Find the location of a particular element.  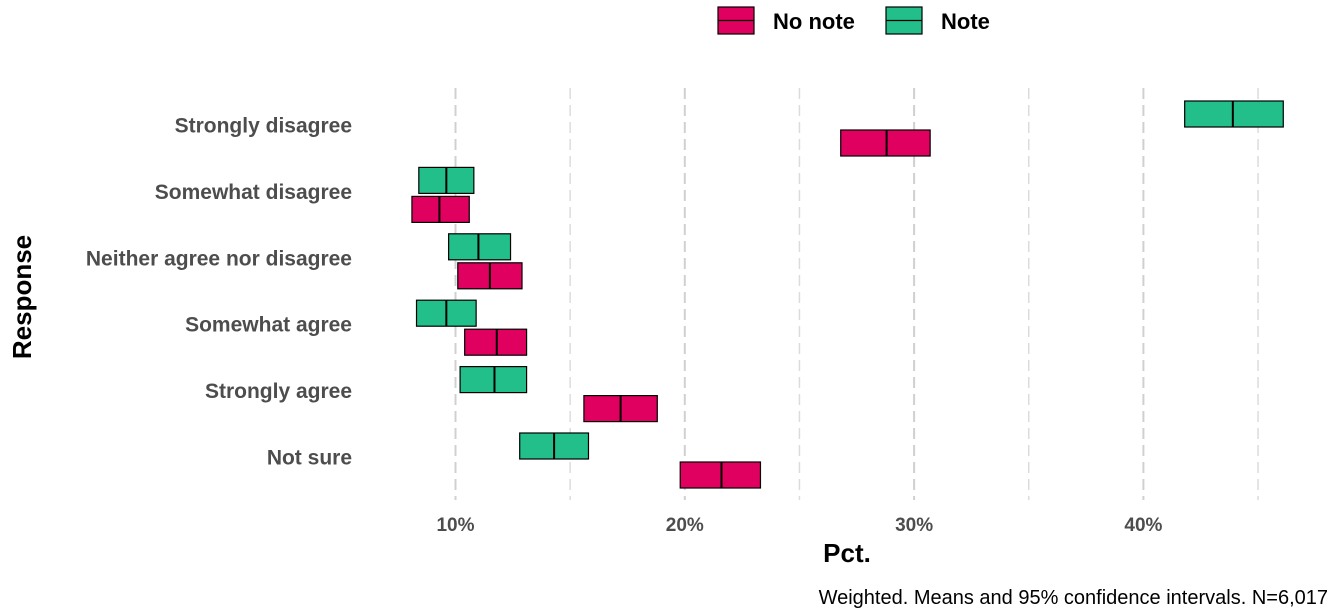

x-tick-label: 40% is located at coordinates (1143, 525).